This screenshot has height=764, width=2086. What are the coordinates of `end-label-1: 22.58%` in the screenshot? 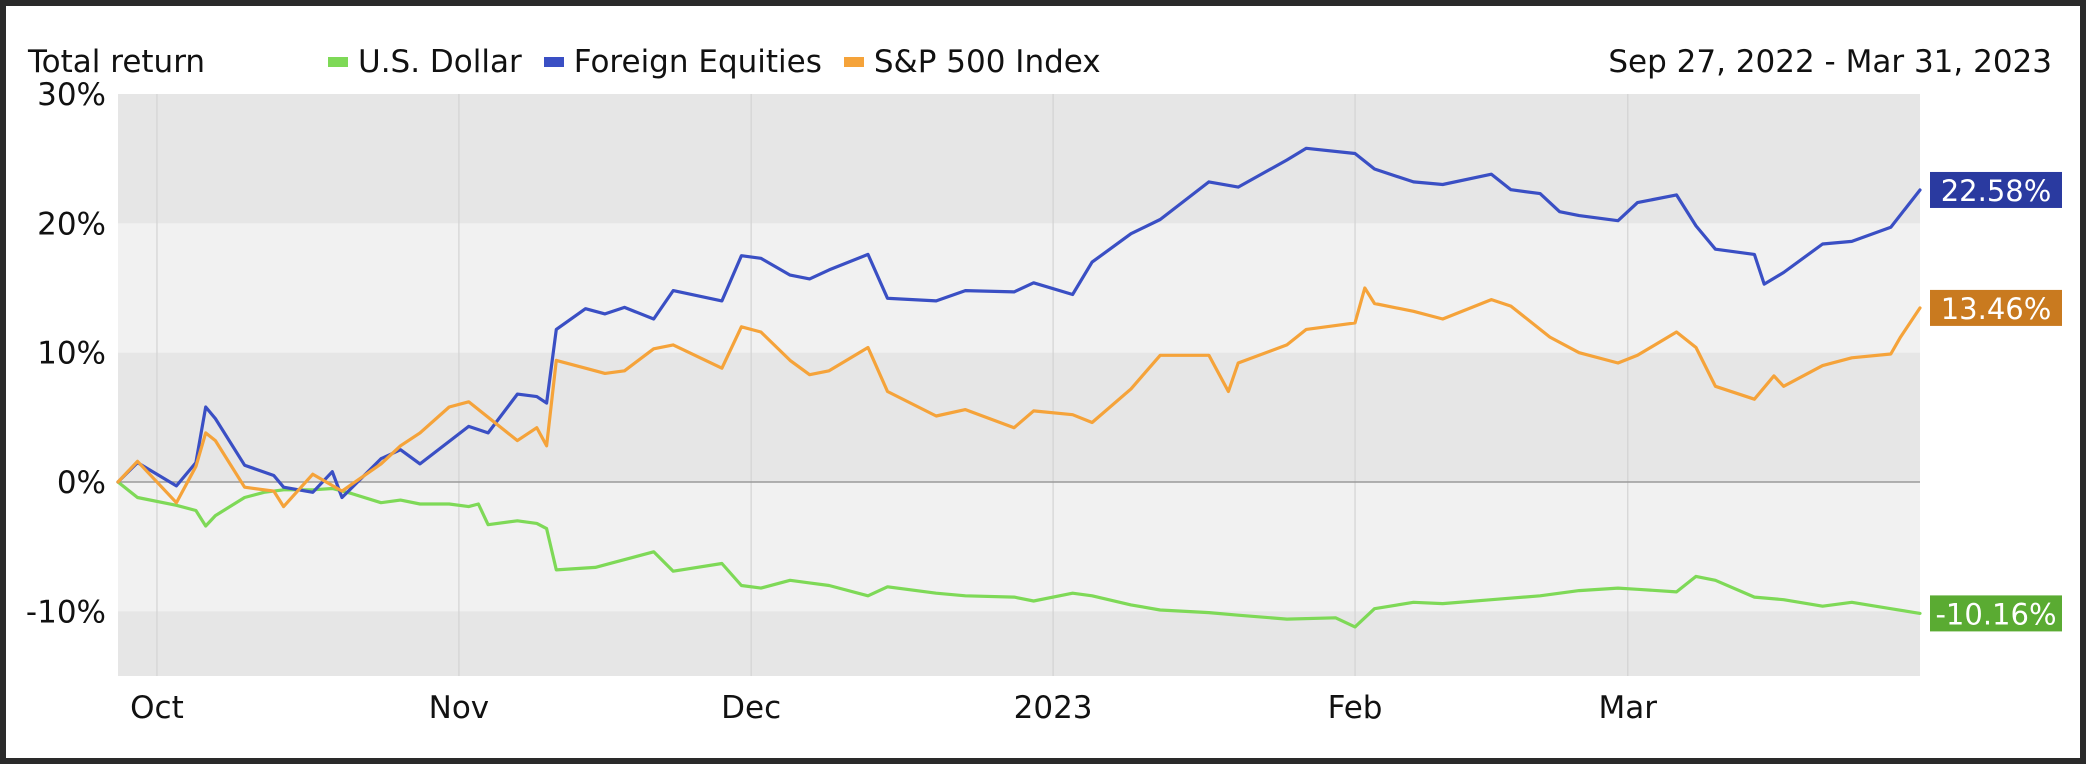 It's located at (1996, 191).